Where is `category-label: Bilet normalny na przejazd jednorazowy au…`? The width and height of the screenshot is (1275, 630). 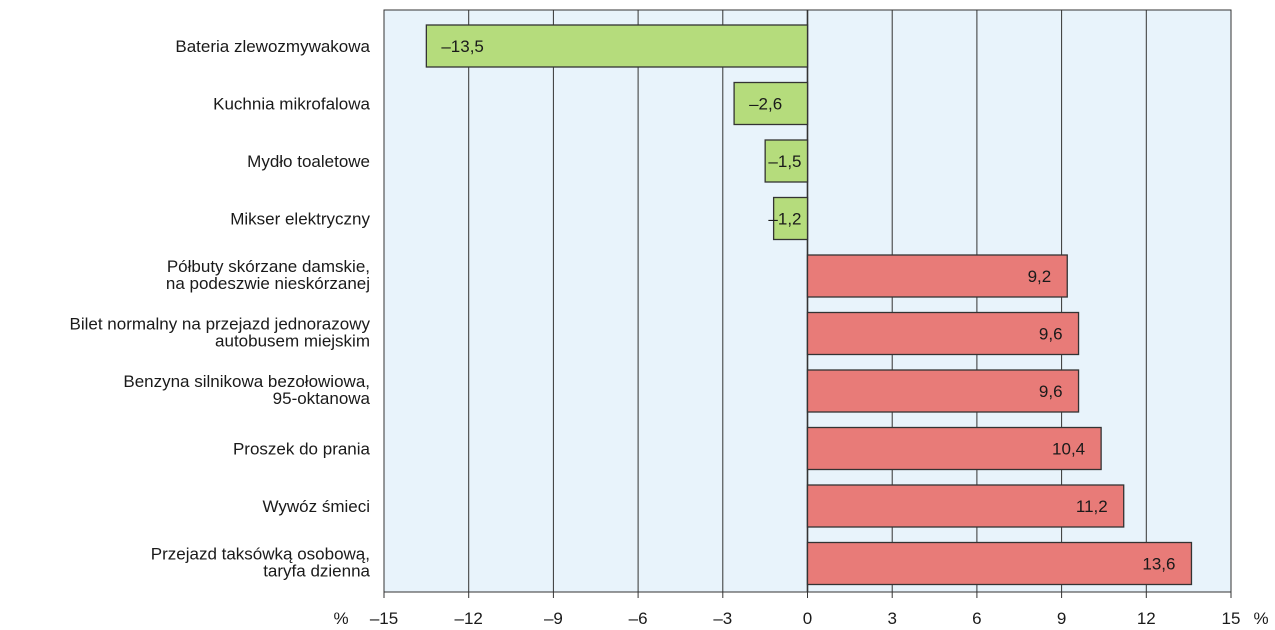 category-label: Bilet normalny na przejazd jednorazowy au… is located at coordinates (220, 333).